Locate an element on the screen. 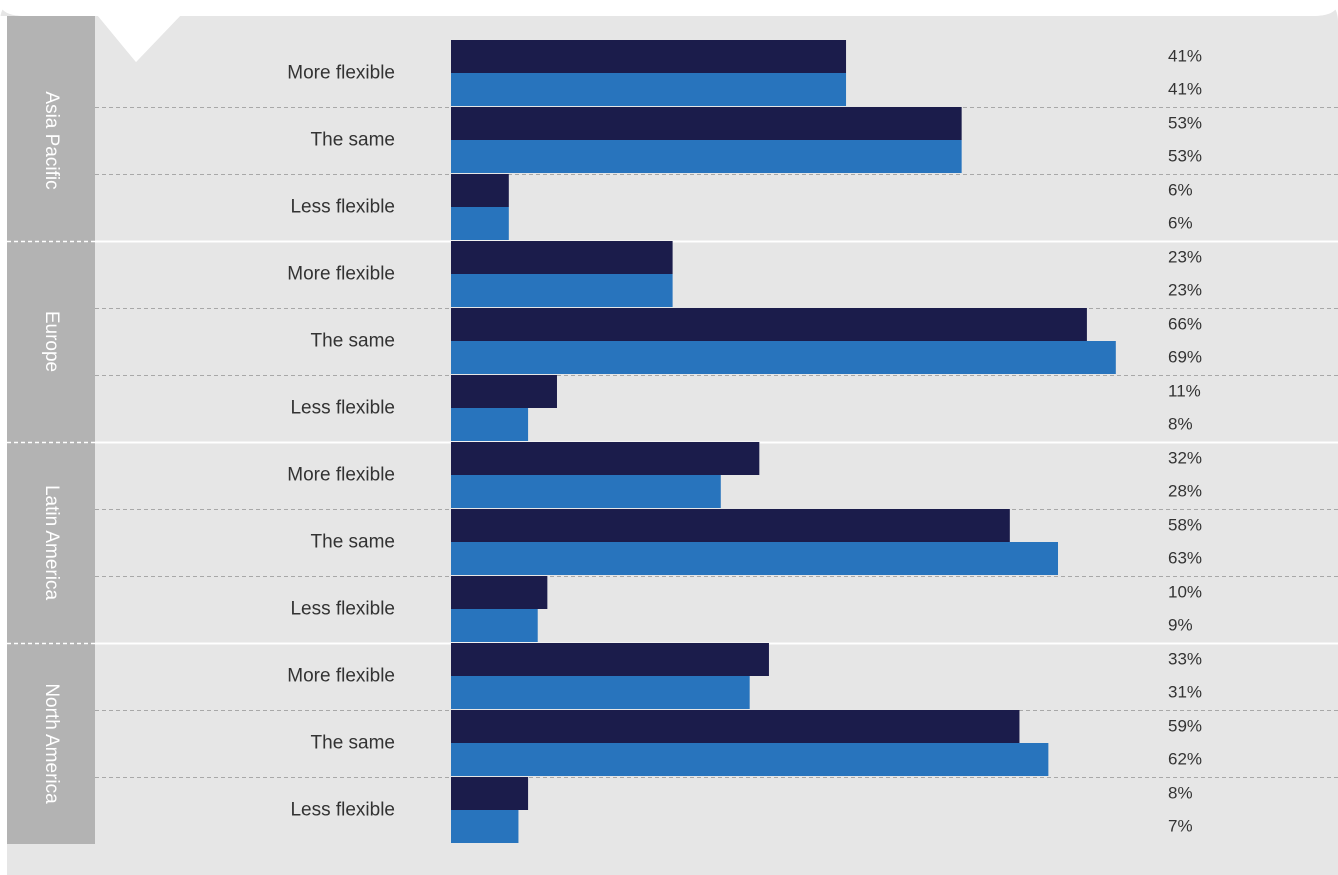 The height and width of the screenshot is (875, 1338). callout-notch-overlay is located at coordinates (669, 31).